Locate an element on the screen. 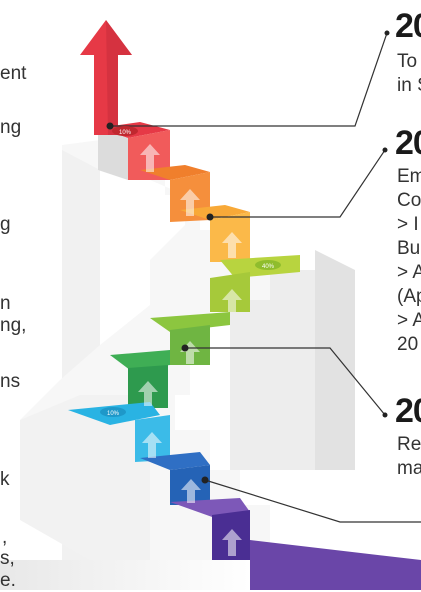 The width and height of the screenshot is (421, 592). left-text-fragment: k is located at coordinates (5, 479).